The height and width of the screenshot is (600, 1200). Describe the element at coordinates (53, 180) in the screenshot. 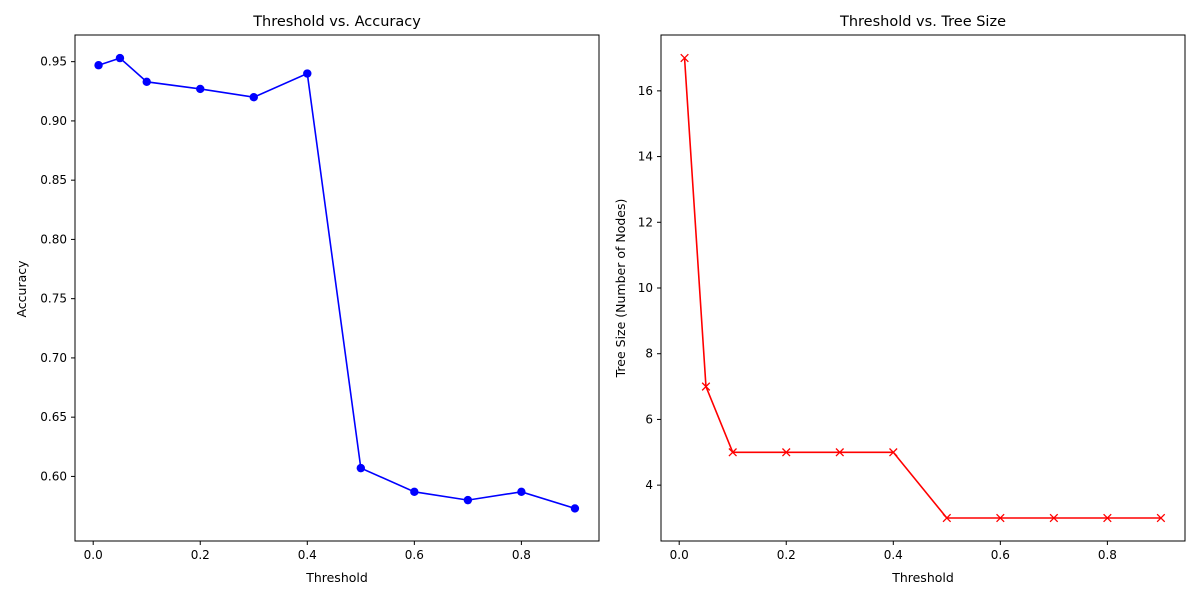

I see `y-tick-label: 0.85` at that location.